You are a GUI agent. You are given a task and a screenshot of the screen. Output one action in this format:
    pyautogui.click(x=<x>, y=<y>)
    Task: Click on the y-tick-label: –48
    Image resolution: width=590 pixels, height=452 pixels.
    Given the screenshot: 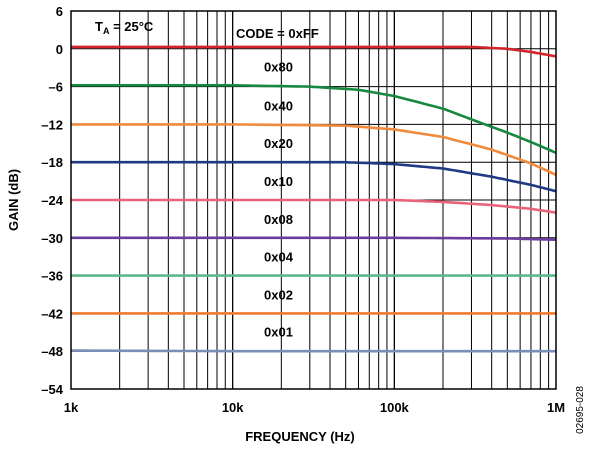 What is the action you would take?
    pyautogui.click(x=52, y=351)
    